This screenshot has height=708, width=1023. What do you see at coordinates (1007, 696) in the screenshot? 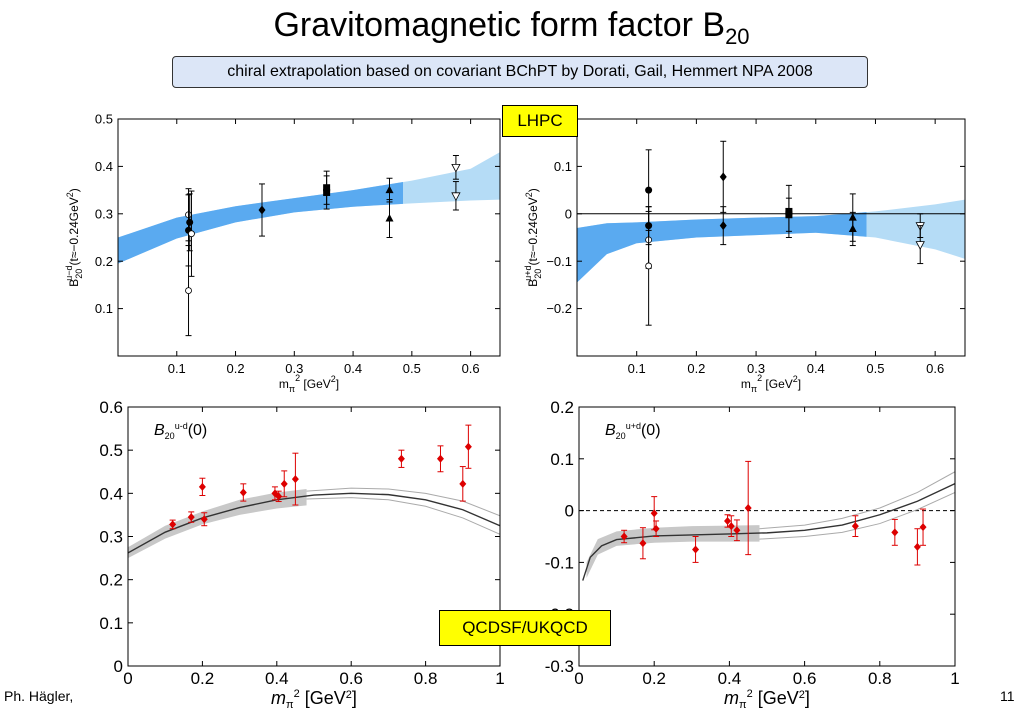
I see `page-number: 11` at bounding box center [1007, 696].